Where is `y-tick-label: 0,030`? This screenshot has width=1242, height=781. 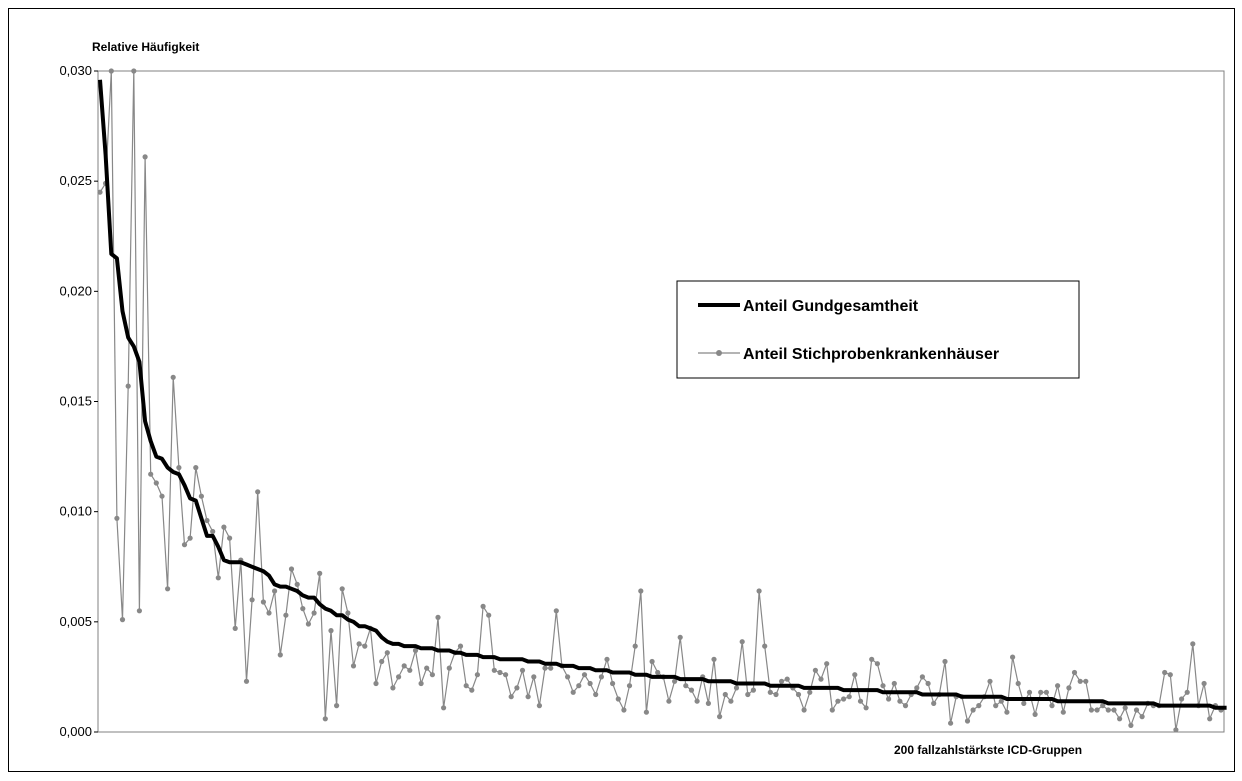 y-tick-label: 0,030 is located at coordinates (75, 70).